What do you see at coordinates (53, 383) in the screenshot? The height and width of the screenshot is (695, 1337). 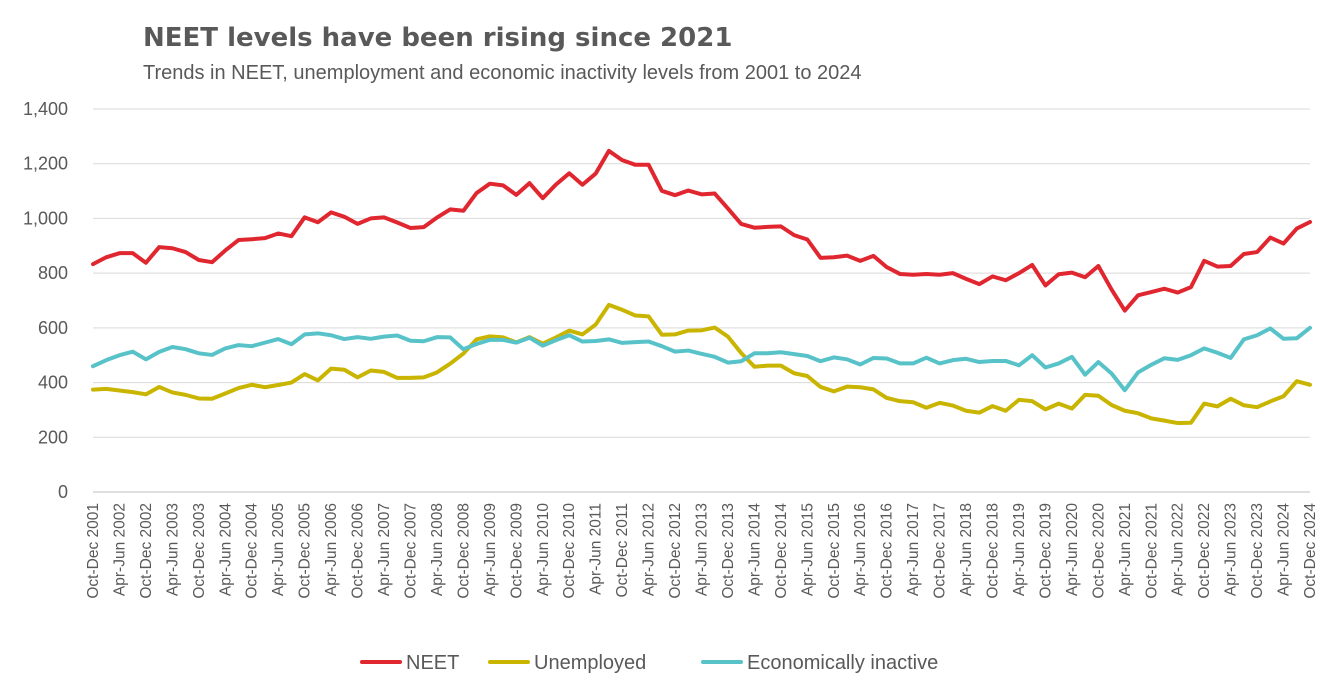 I see `y-tick-label: 400` at bounding box center [53, 383].